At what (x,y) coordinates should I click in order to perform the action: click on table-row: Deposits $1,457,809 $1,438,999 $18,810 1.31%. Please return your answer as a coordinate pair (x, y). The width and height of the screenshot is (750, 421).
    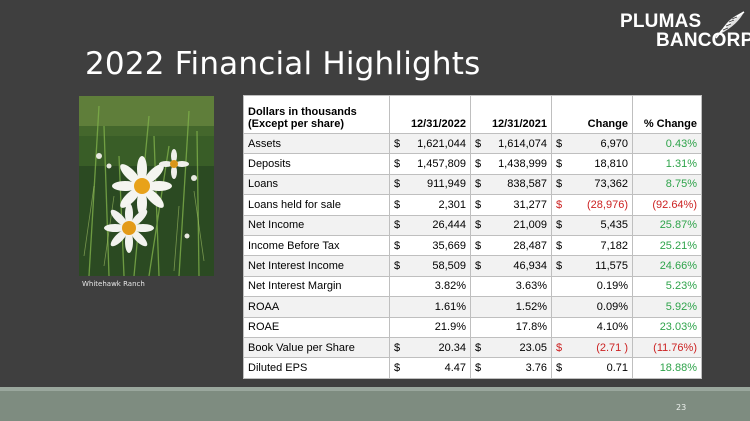
    Looking at the image, I should click on (472, 164).